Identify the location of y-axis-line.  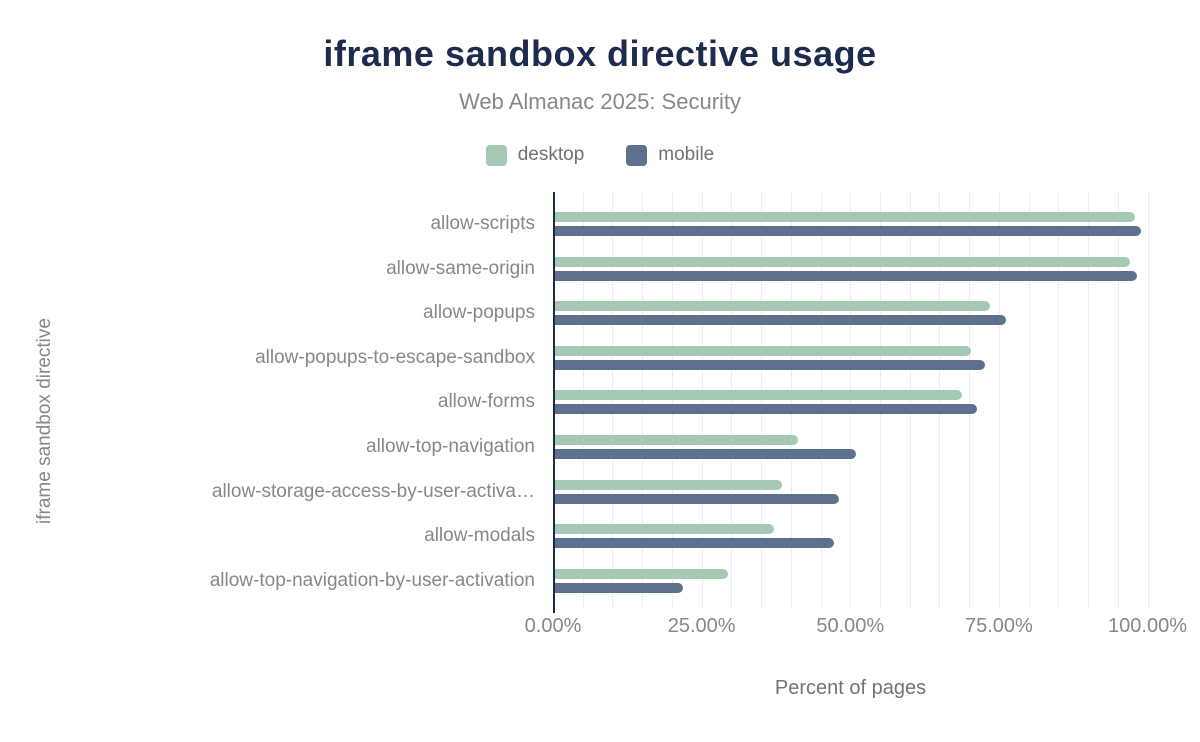
(554, 402).